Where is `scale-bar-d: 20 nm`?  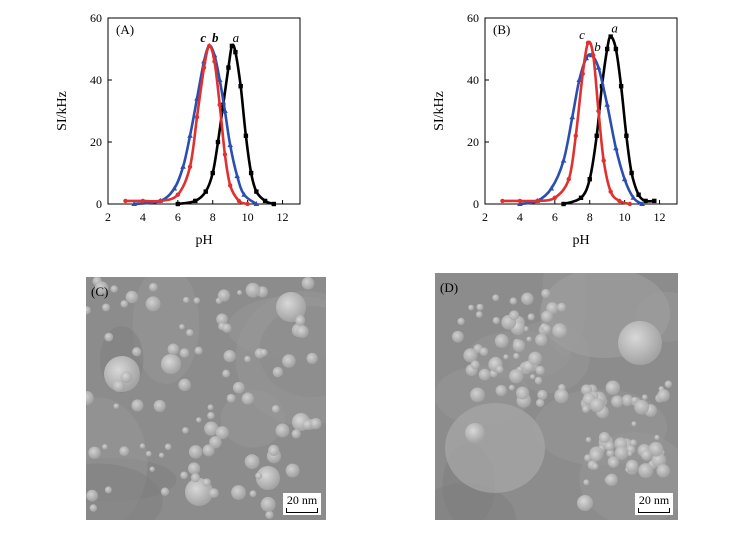
scale-bar-d: 20 nm is located at coordinates (654, 504).